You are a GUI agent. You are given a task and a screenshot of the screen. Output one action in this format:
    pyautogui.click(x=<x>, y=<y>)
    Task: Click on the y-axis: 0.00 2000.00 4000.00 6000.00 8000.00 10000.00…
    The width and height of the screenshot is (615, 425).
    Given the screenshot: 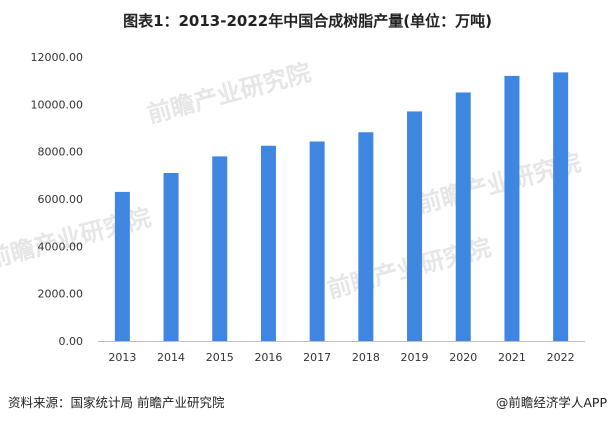 What is the action you would take?
    pyautogui.click(x=57, y=199)
    